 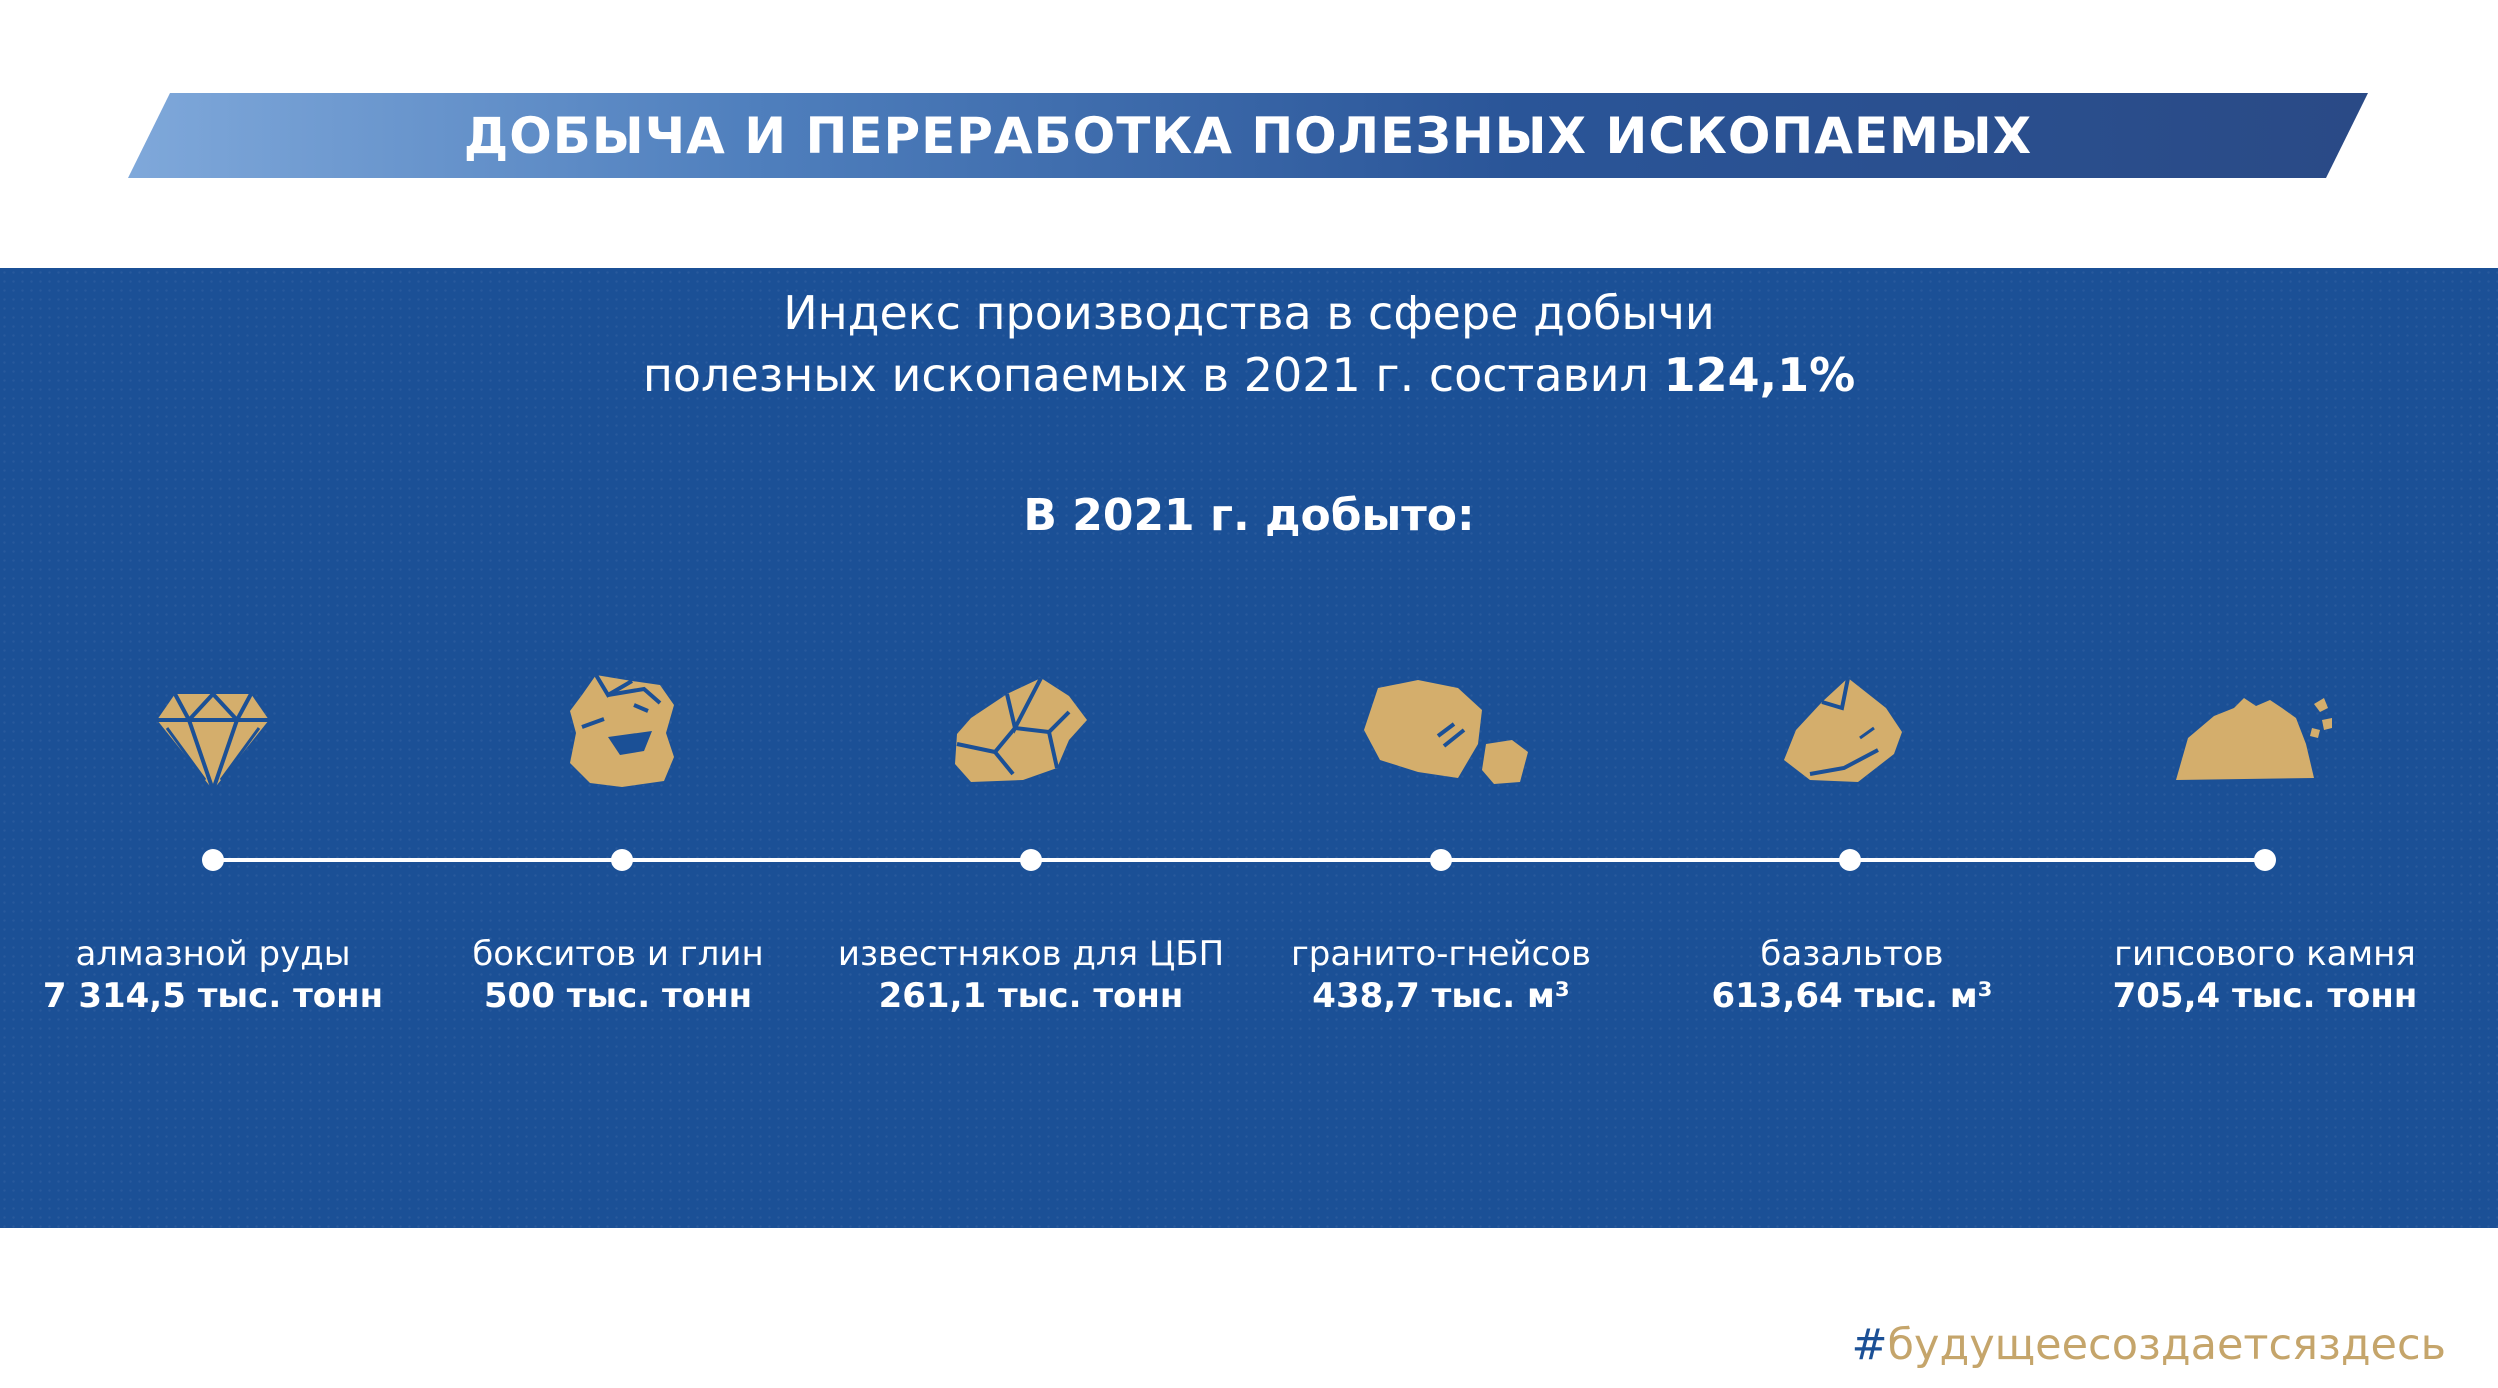 What do you see at coordinates (1249, 313) in the screenshot?
I see `index-line-1: Индекс производства в сфере добычи` at bounding box center [1249, 313].